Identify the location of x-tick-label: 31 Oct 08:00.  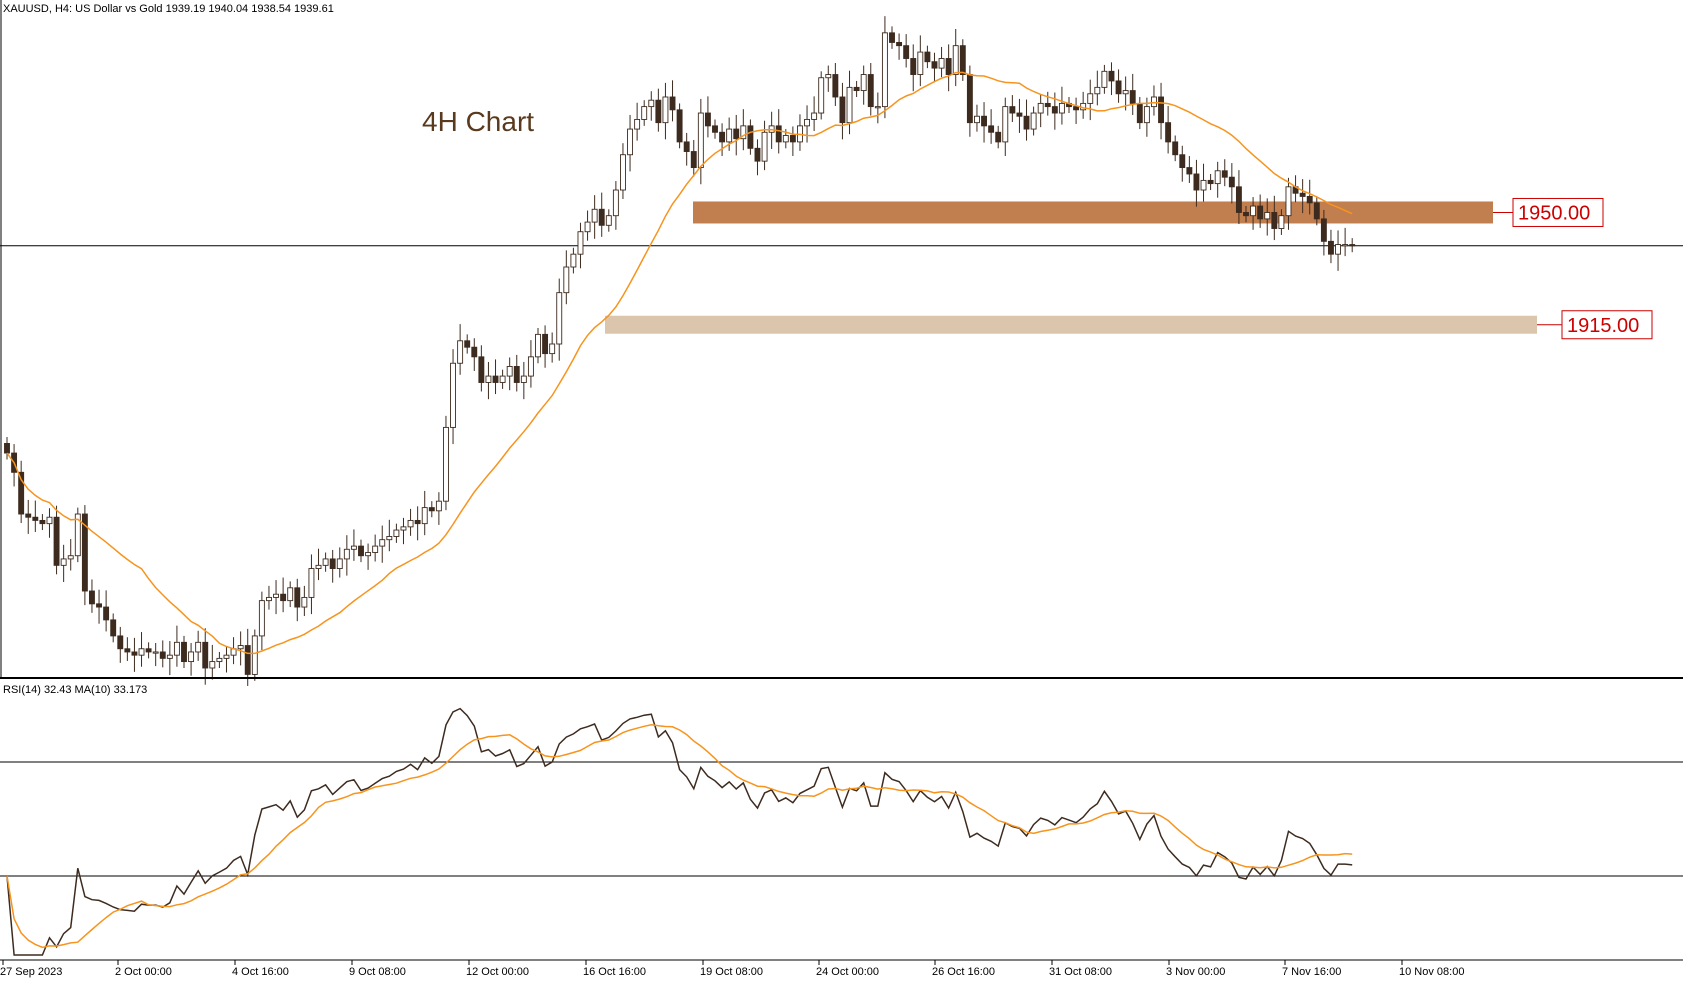
(1080, 972).